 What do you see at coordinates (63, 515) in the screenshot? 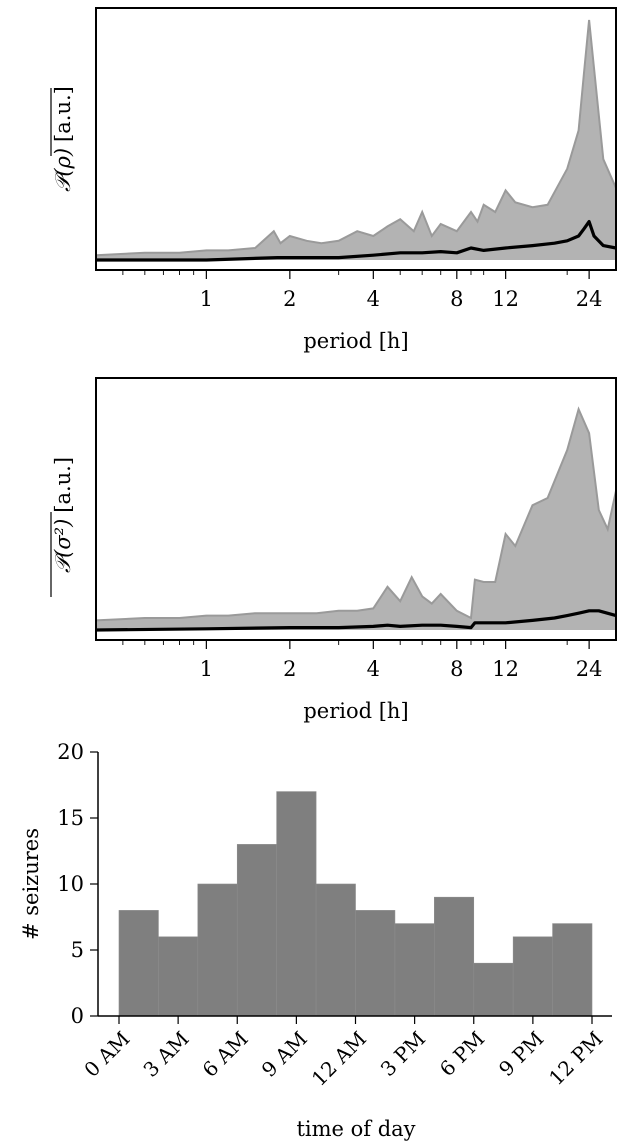
I see `y-axis-label-sigma: 𝒫(σ²)[a.u.]` at bounding box center [63, 515].